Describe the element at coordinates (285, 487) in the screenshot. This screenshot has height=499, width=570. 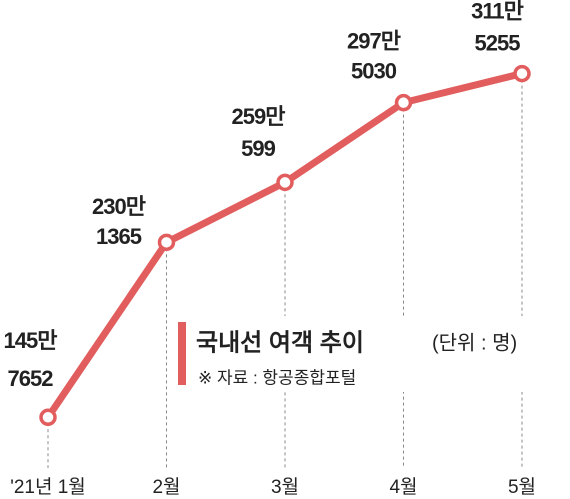
I see `x-tick-label: 3월` at that location.